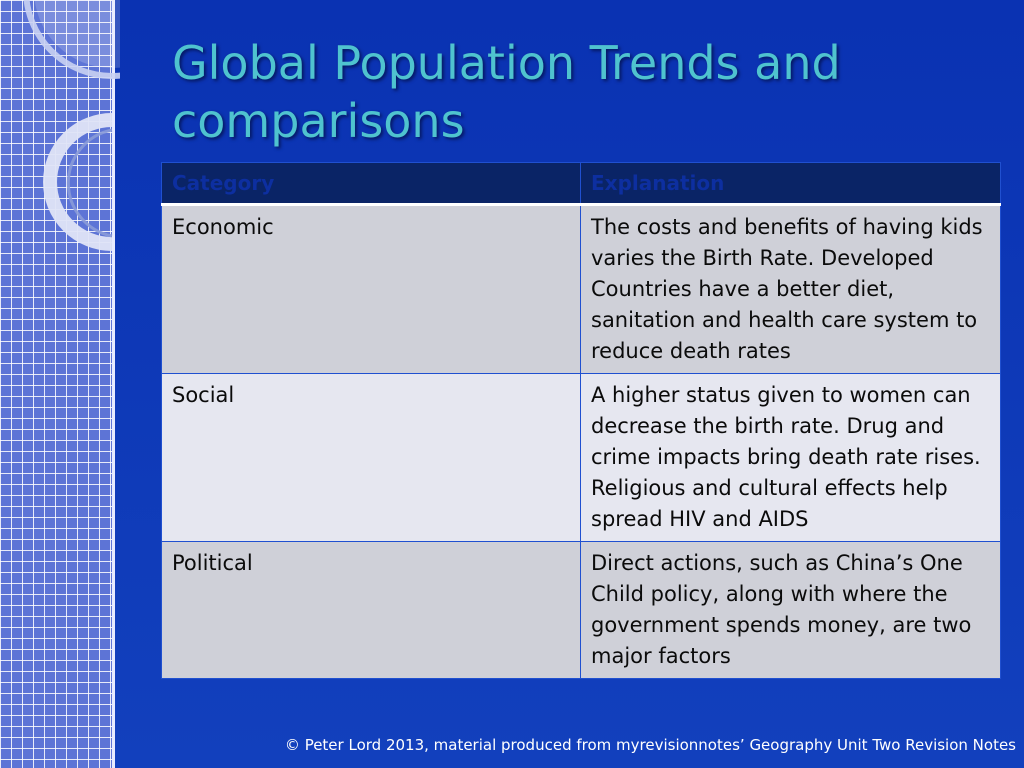 The width and height of the screenshot is (1024, 768). I want to click on table-cell-category: Economic, so click(371, 289).